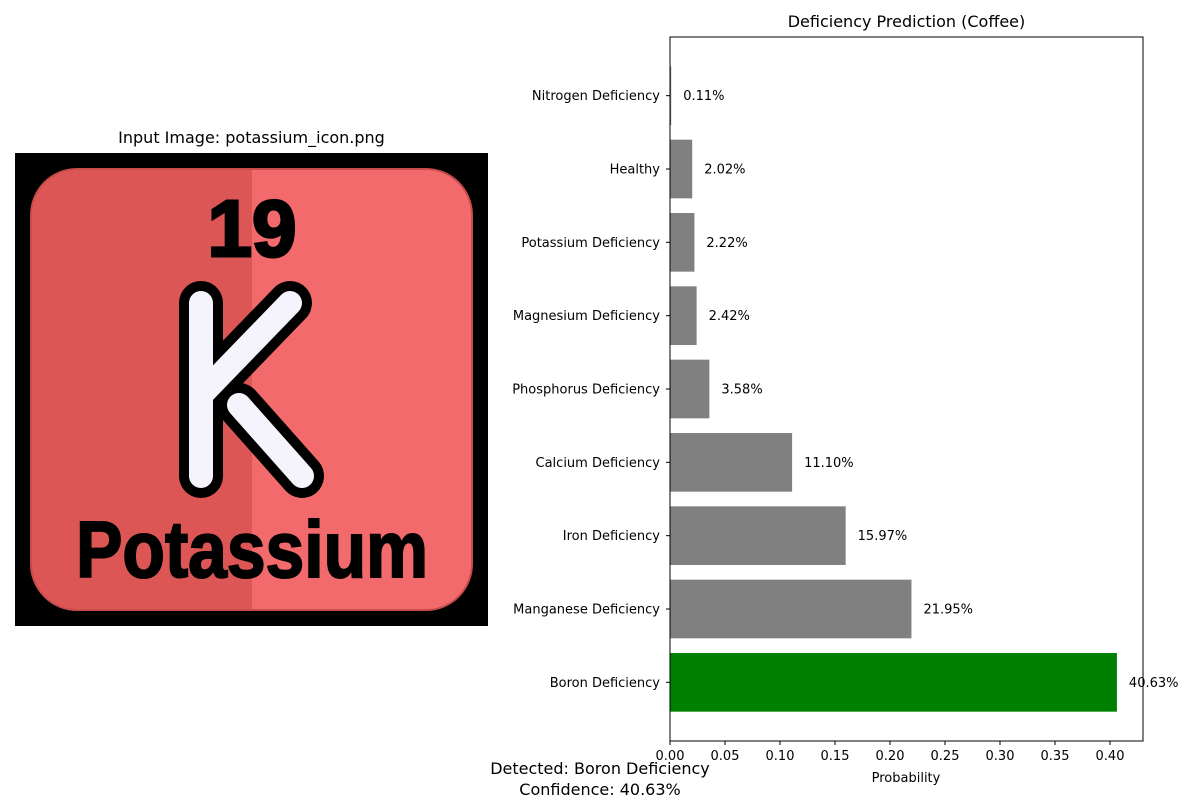 Image resolution: width=1200 pixels, height=800 pixels. What do you see at coordinates (729, 316) in the screenshot?
I see `value-label-magnesium-deficiency: 2.42%` at bounding box center [729, 316].